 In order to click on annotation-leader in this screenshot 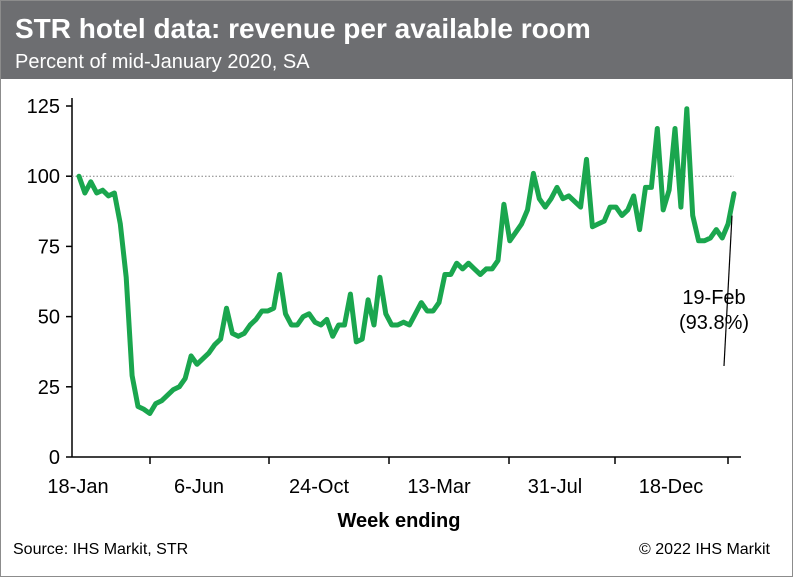, I will do `click(728, 291)`.